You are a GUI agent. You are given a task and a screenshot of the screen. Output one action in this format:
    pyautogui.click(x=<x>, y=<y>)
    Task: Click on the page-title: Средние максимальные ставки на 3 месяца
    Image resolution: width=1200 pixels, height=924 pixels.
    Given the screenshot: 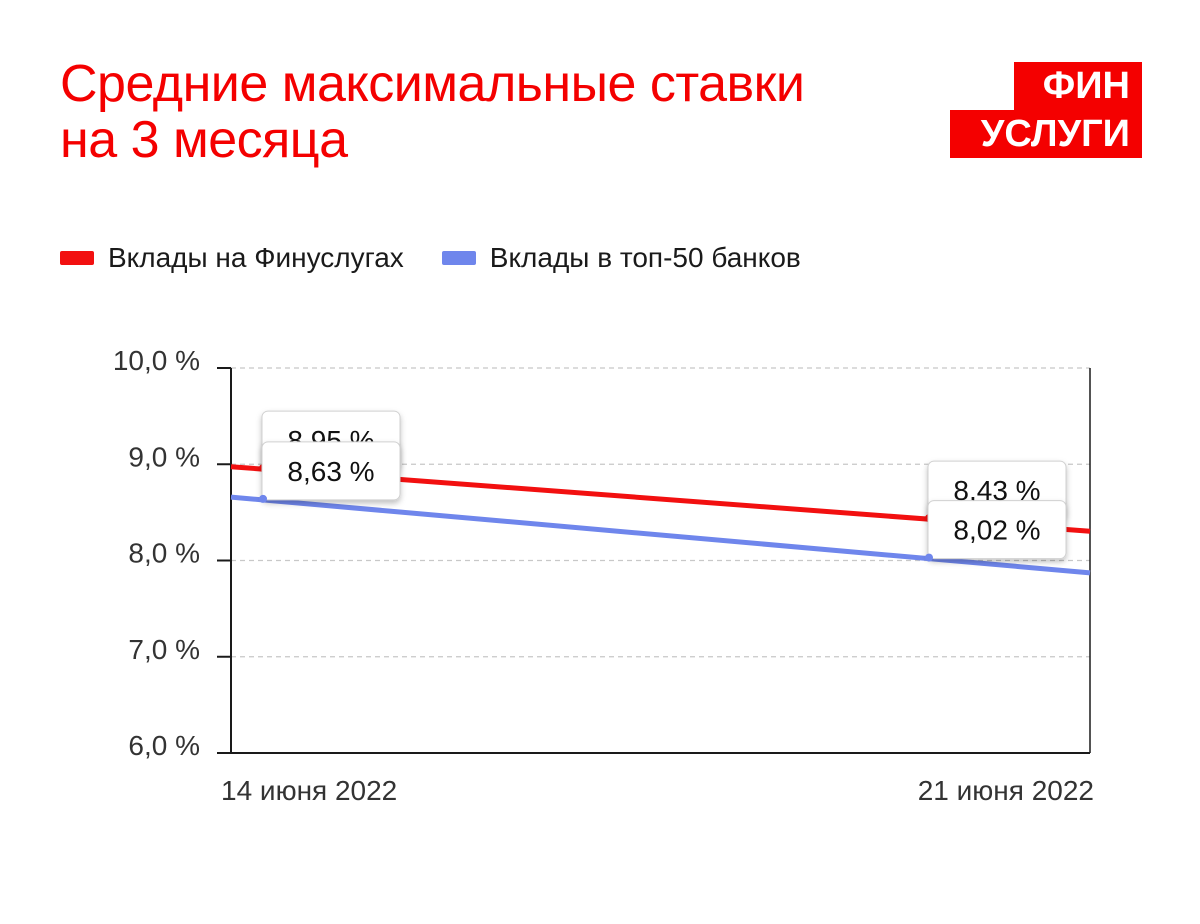 What is the action you would take?
    pyautogui.click(x=432, y=112)
    